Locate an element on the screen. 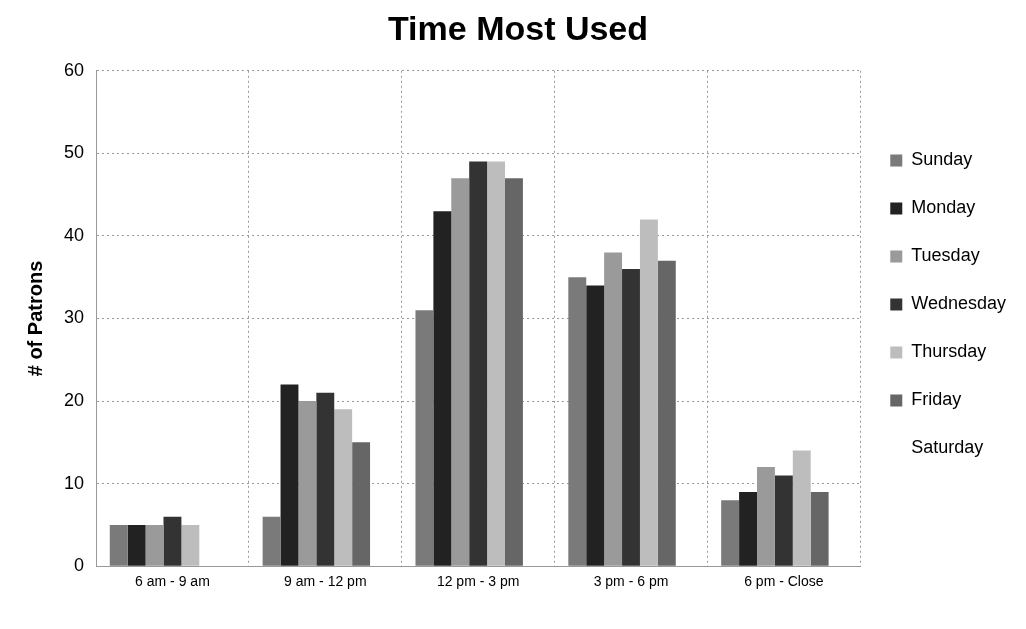 This screenshot has height=629, width=1026. y-tick-label: 20 is located at coordinates (74, 400).